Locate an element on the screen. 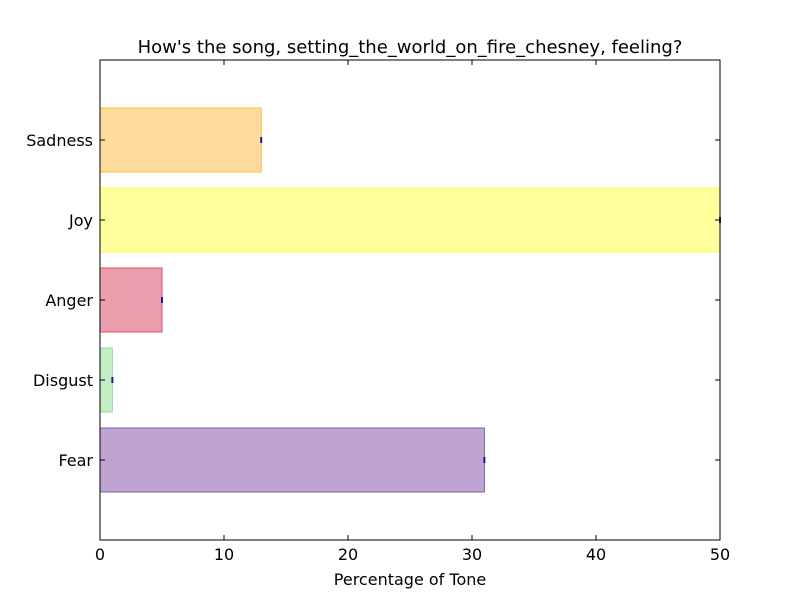  x-tick-label: 50 is located at coordinates (720, 554).